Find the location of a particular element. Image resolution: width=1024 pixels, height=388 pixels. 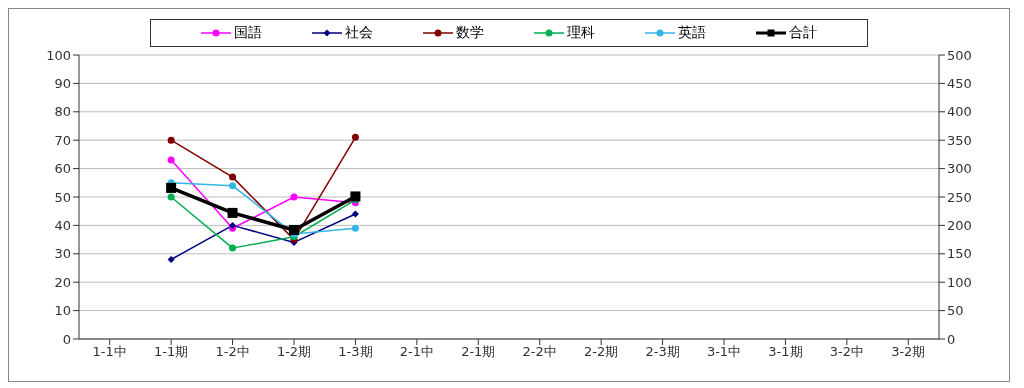

y-tick-label: 100 is located at coordinates (58, 55).